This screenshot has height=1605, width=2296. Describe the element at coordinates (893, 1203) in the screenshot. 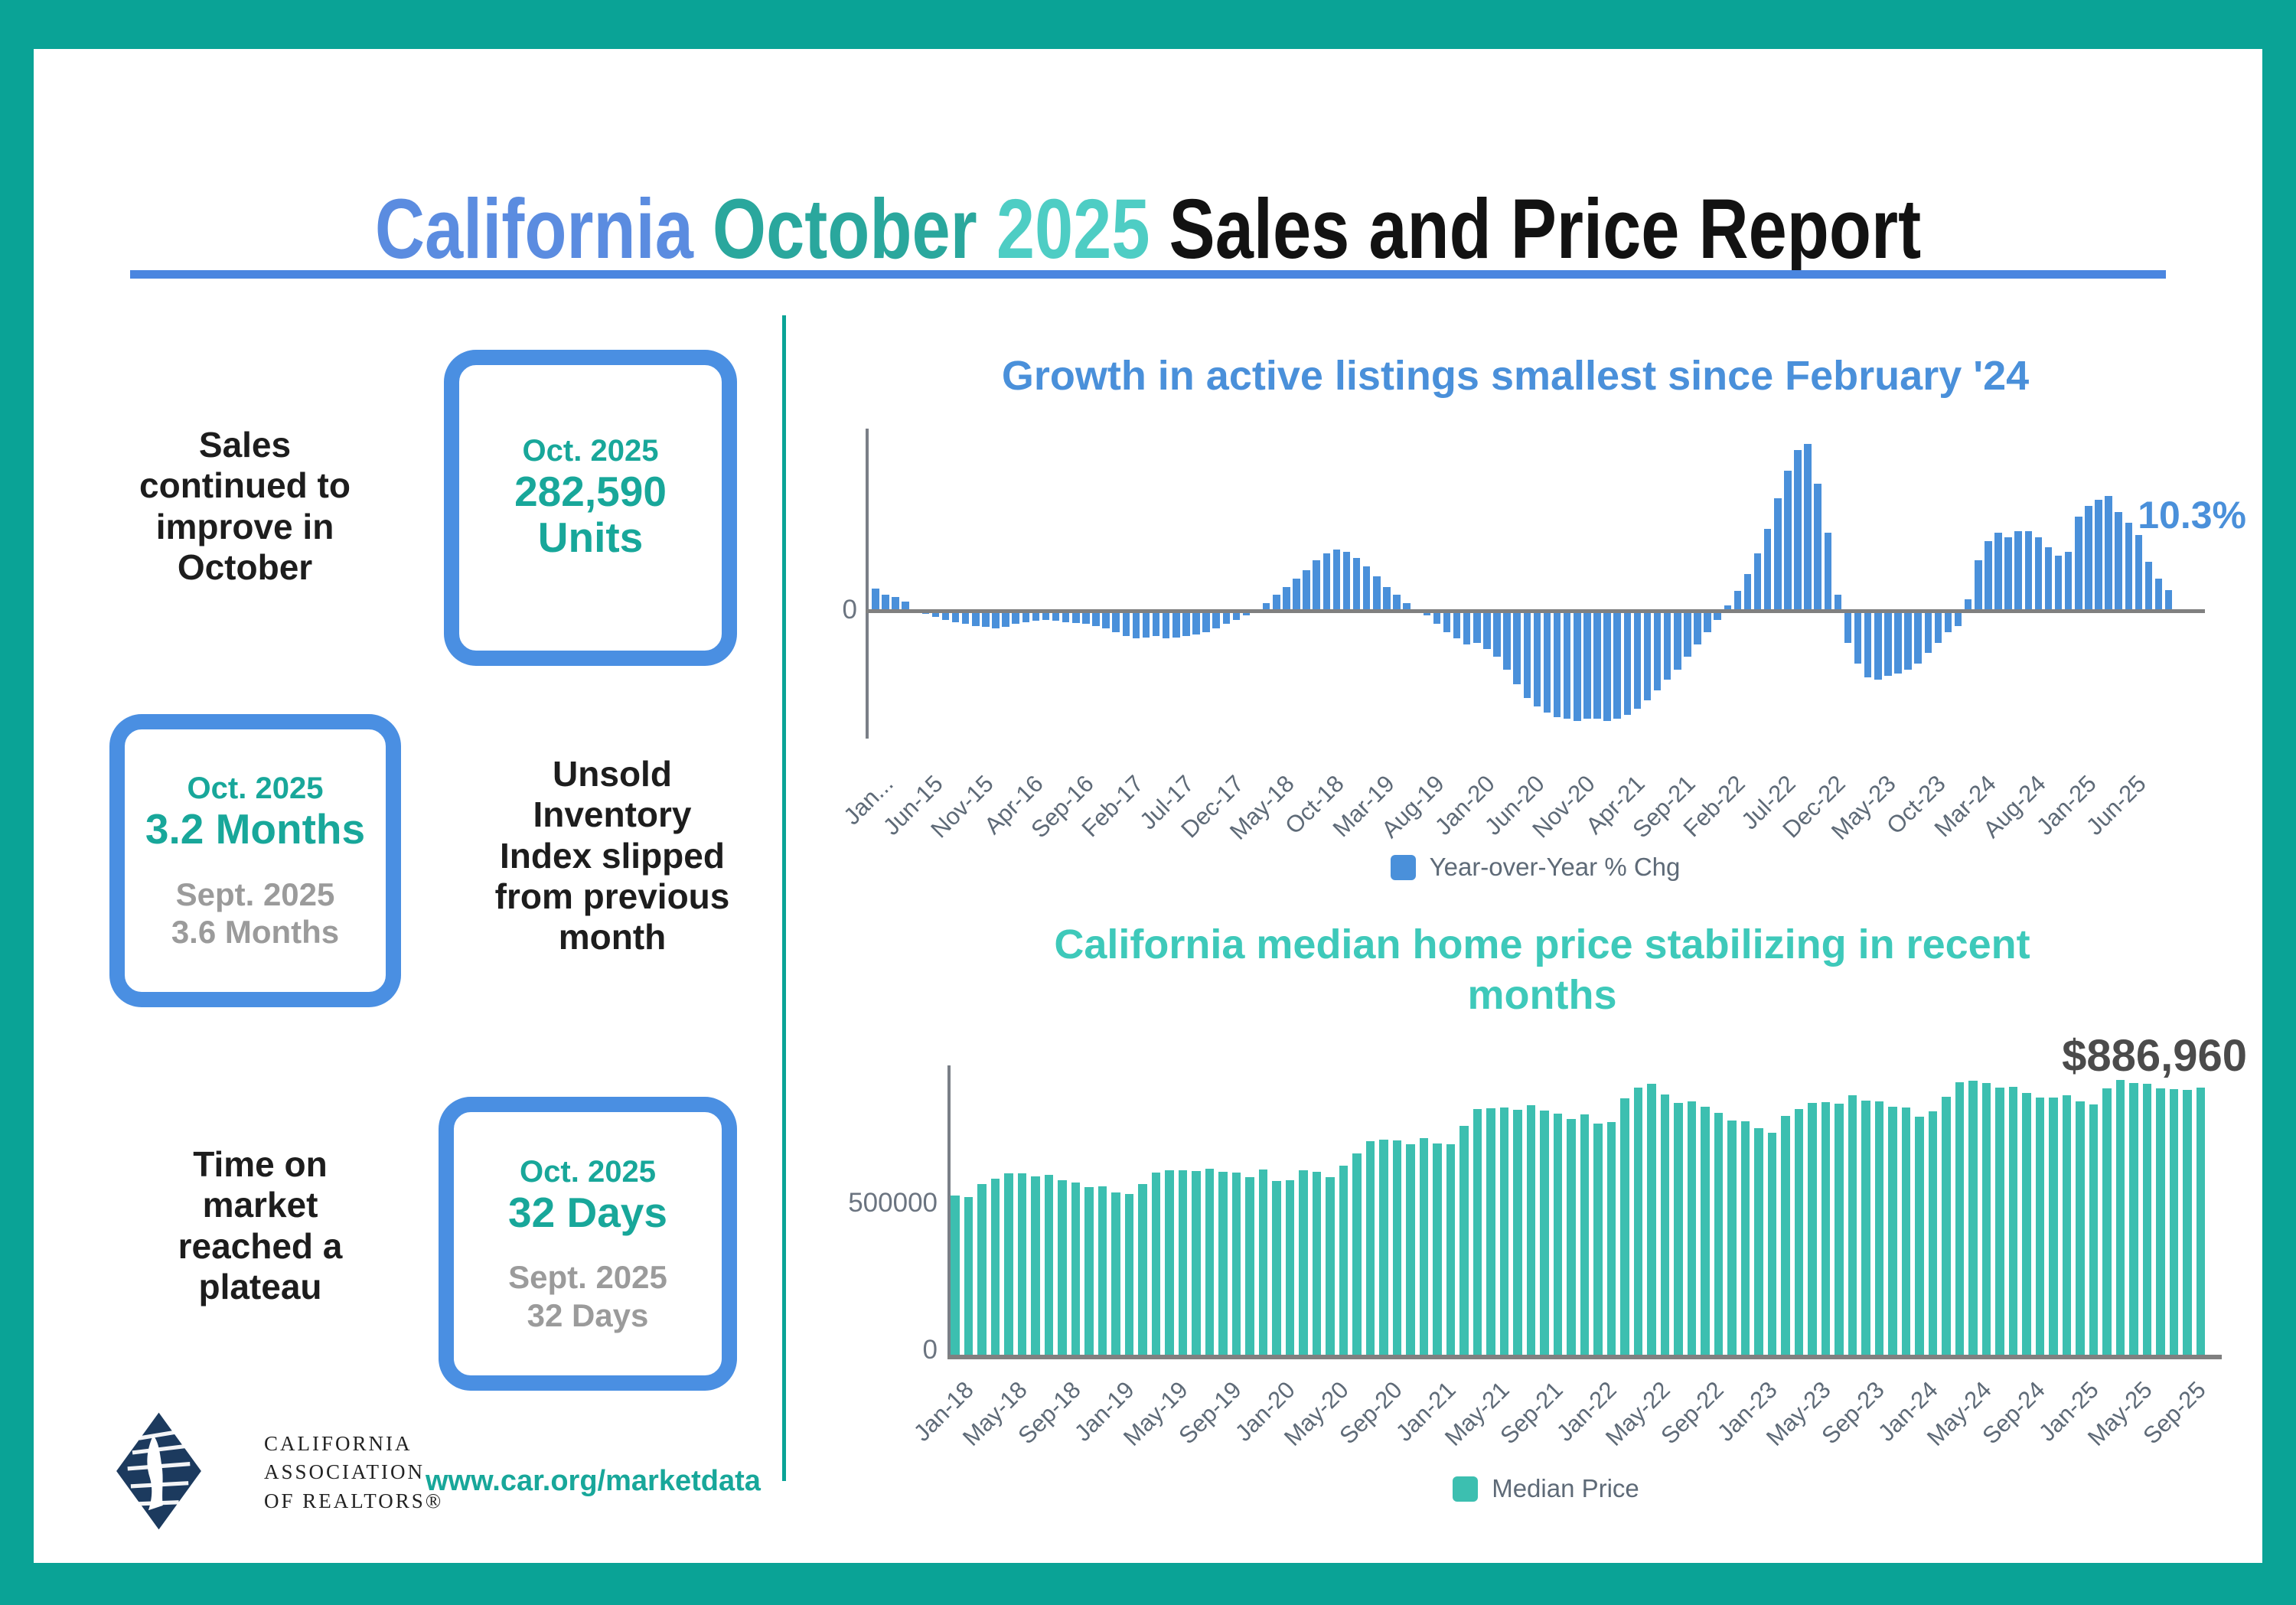

I see `price-chart-ytick-500000: 500000` at that location.